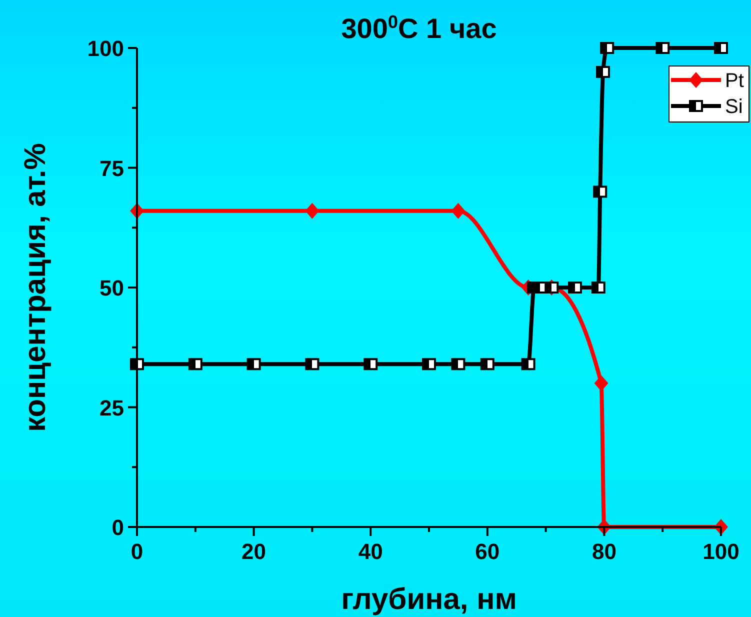 The width and height of the screenshot is (751, 617). I want to click on y-tick-label: 0, so click(118, 527).